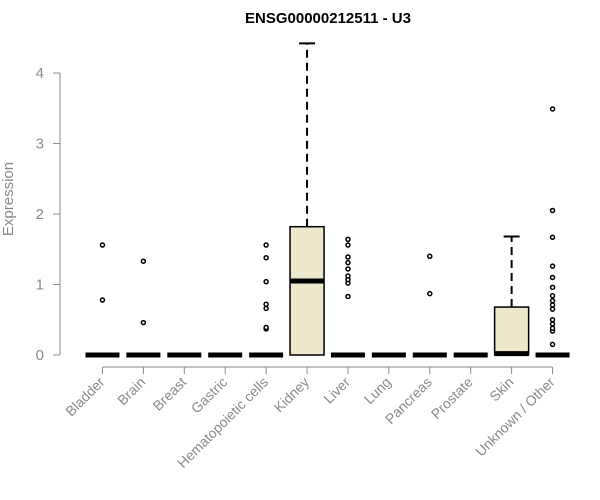 The height and width of the screenshot is (500, 600). Describe the element at coordinates (40, 144) in the screenshot. I see `y-tick-label: 3` at that location.